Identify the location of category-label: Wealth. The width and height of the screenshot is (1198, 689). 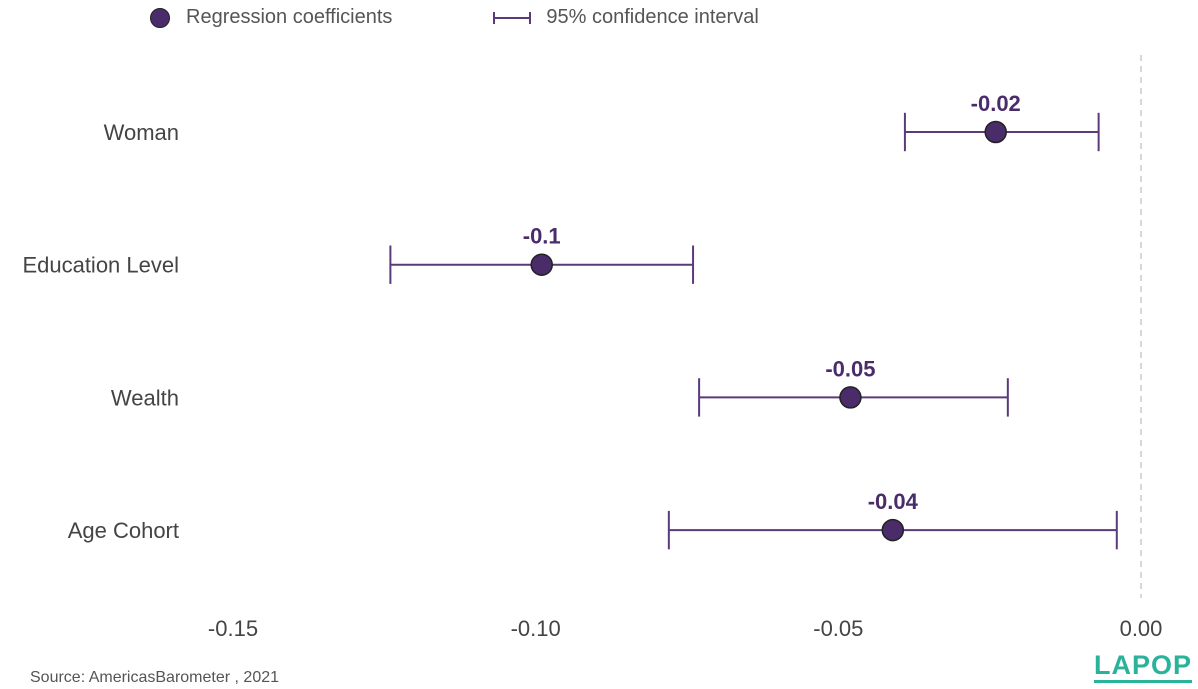
(145, 397).